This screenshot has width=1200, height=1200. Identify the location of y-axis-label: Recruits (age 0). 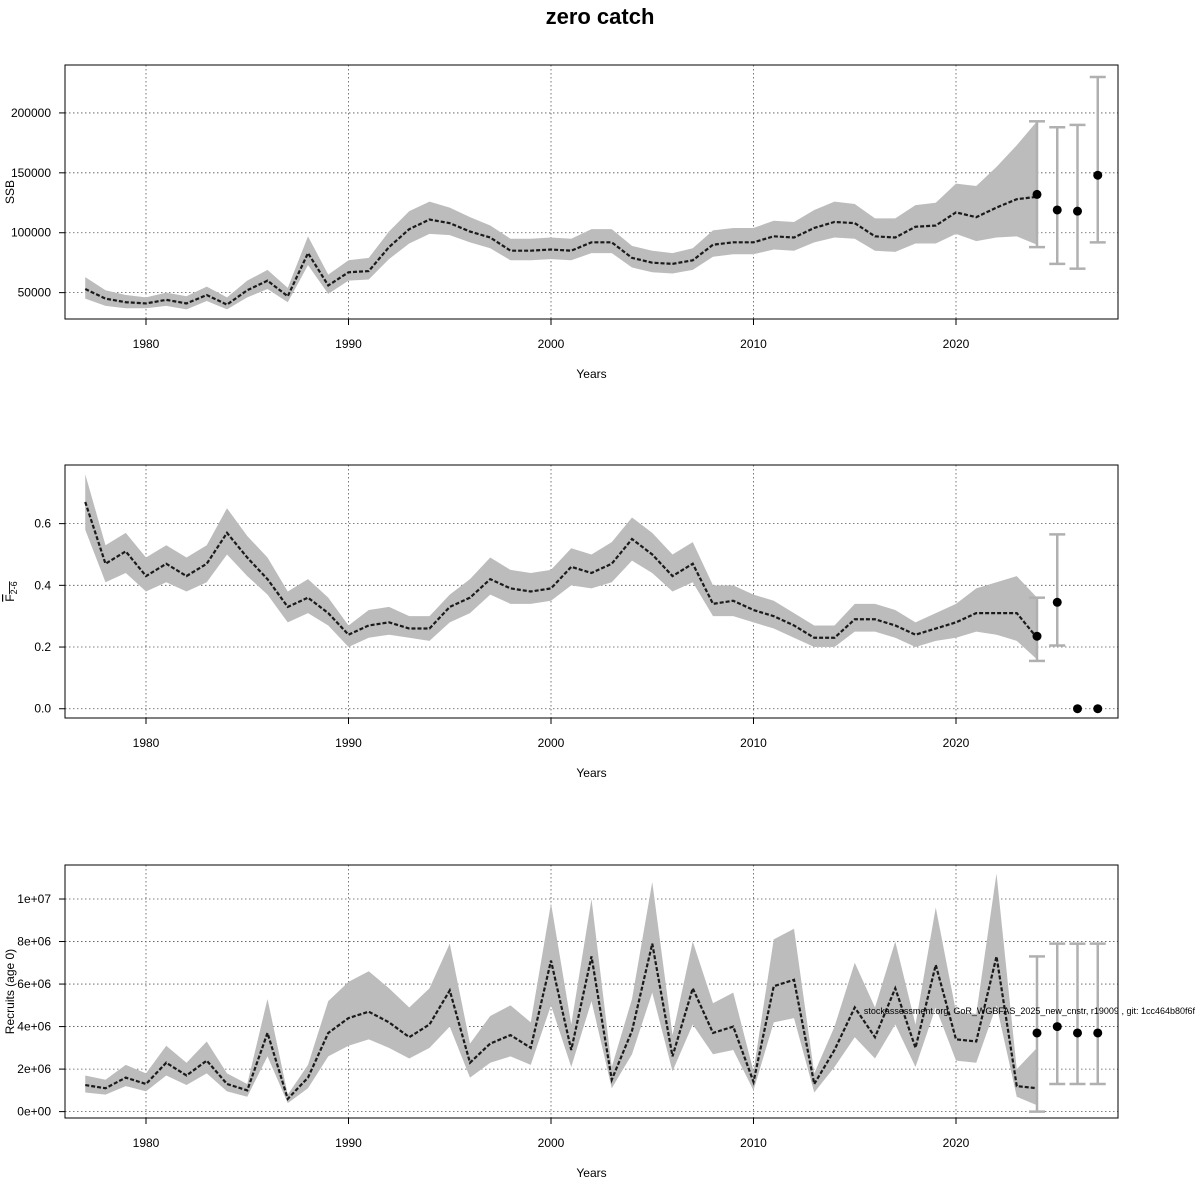
(10, 991).